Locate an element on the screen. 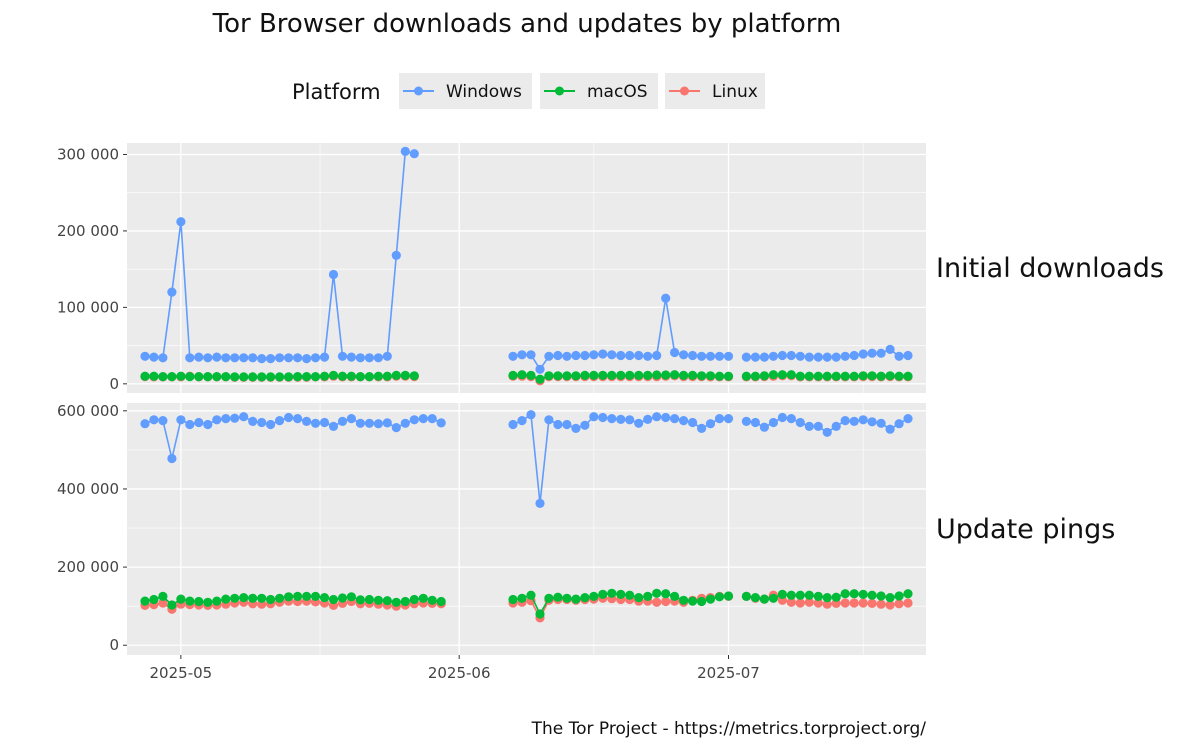  legend-item-linux: Linux is located at coordinates (715, 91).